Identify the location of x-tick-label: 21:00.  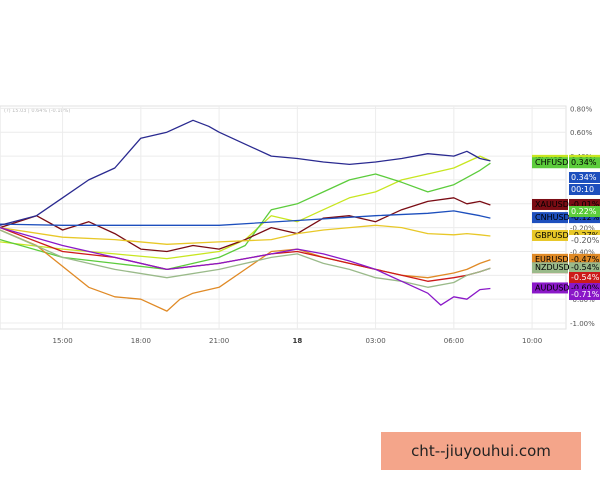
(219, 341).